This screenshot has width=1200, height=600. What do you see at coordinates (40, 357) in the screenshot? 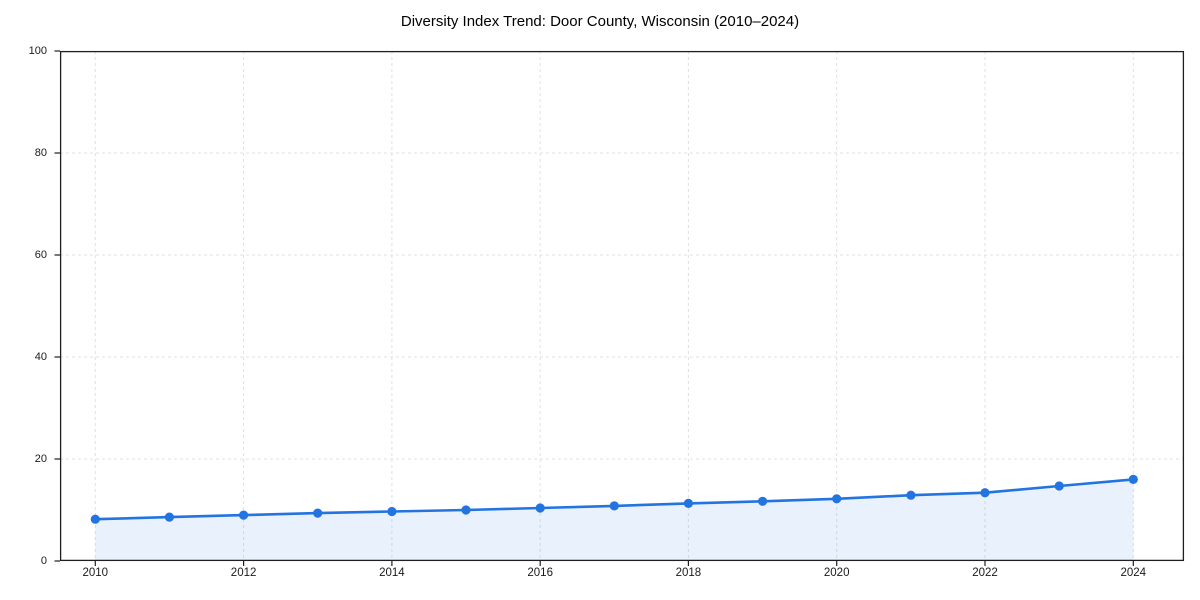
I see `y-tick-label: 40` at bounding box center [40, 357].